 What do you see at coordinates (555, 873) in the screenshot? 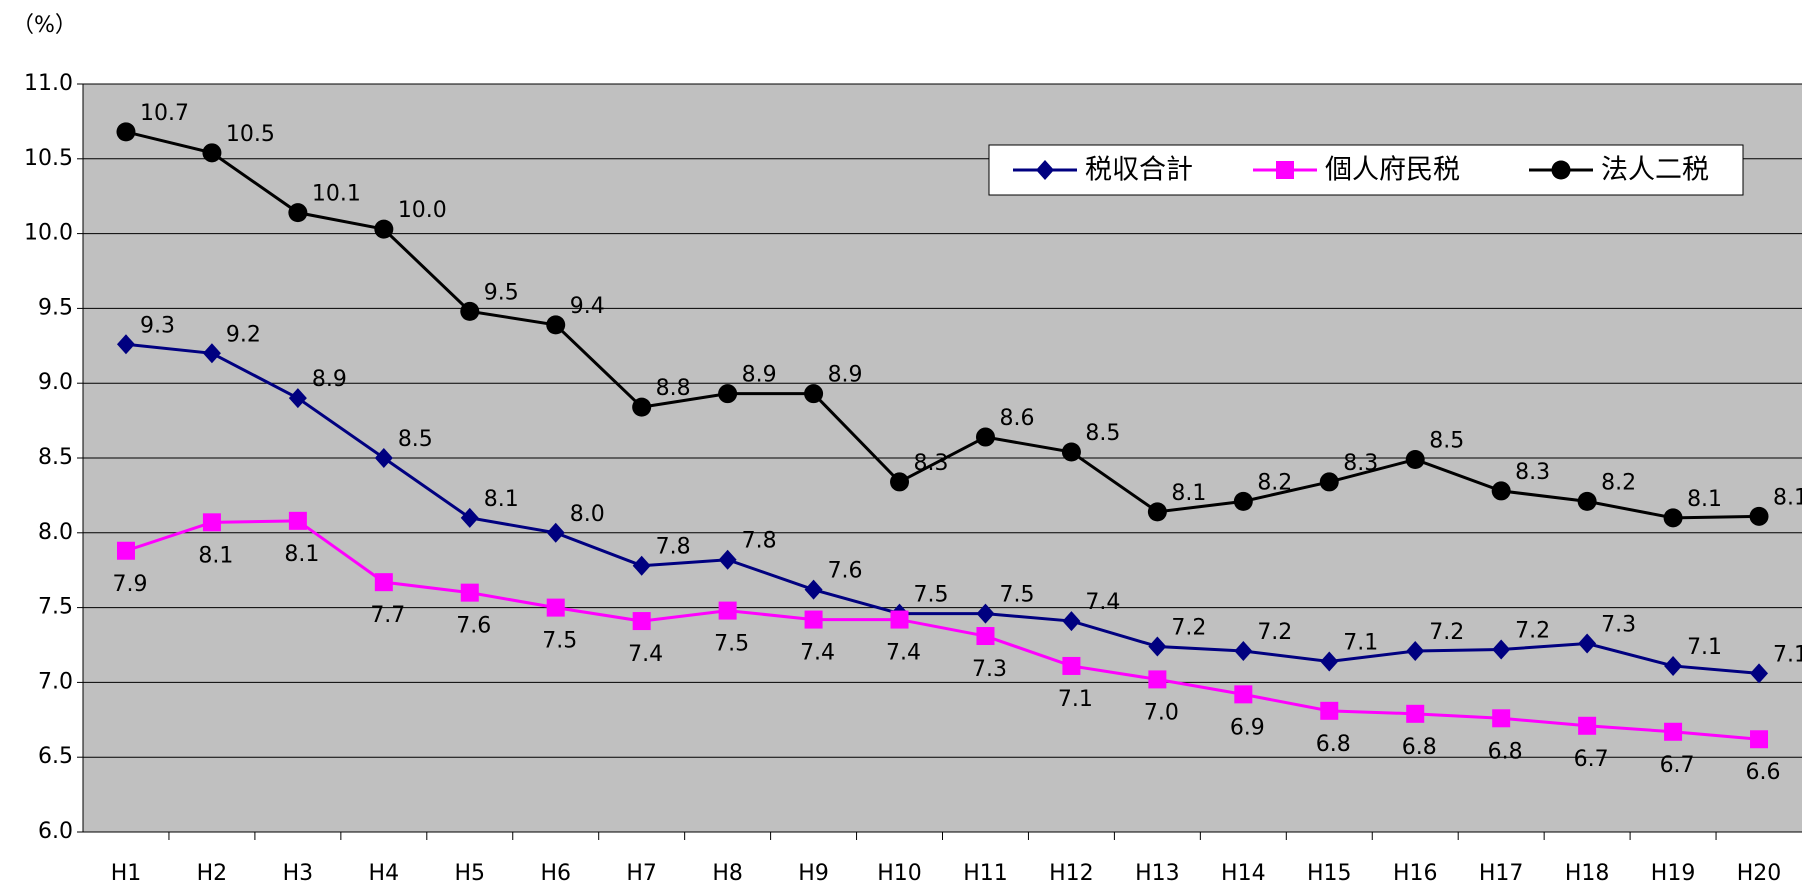
I see `x-tick-label: H6` at bounding box center [555, 873].